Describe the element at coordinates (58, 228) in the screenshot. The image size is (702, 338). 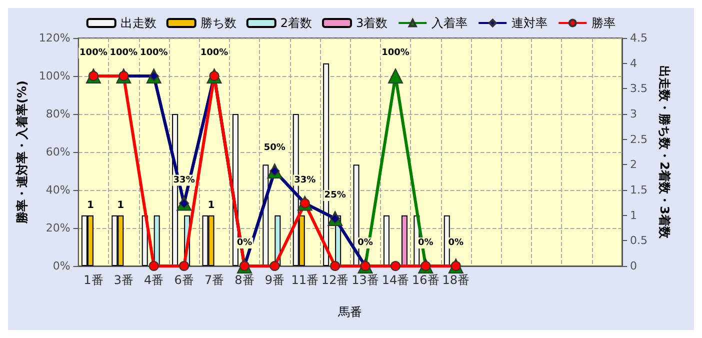
I see `y-tick-label: 20%` at that location.